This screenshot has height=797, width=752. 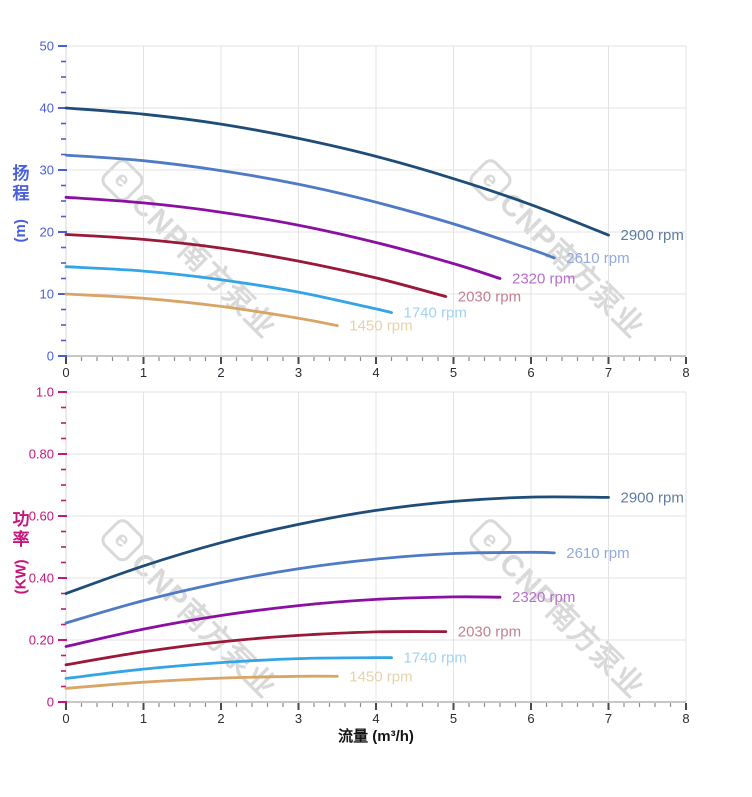 I want to click on head-curves-y-ticks, so click(x=62, y=201).